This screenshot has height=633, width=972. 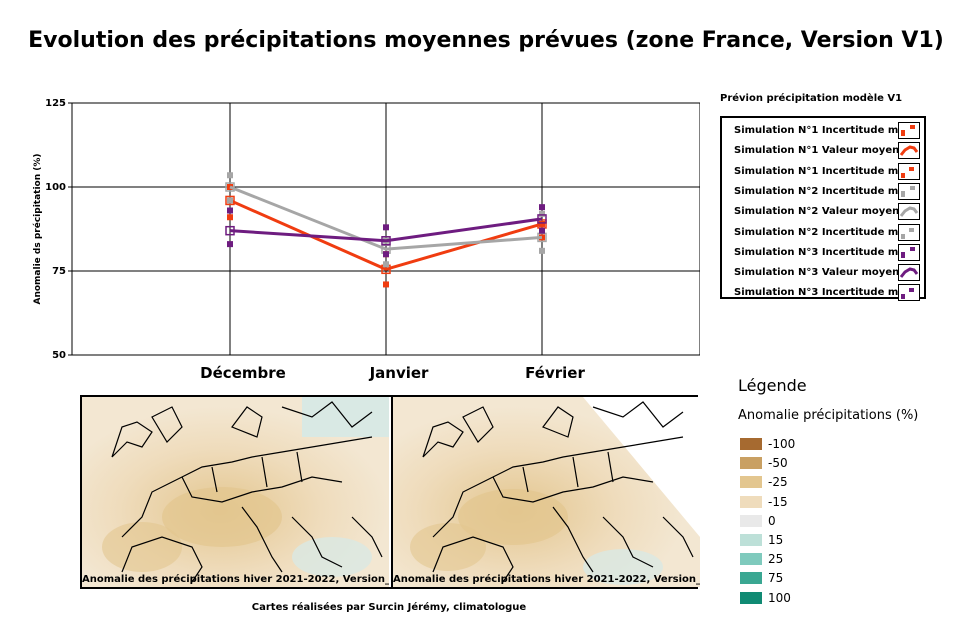 What do you see at coordinates (776, 578) in the screenshot?
I see `map-legend-label: 75` at bounding box center [776, 578].